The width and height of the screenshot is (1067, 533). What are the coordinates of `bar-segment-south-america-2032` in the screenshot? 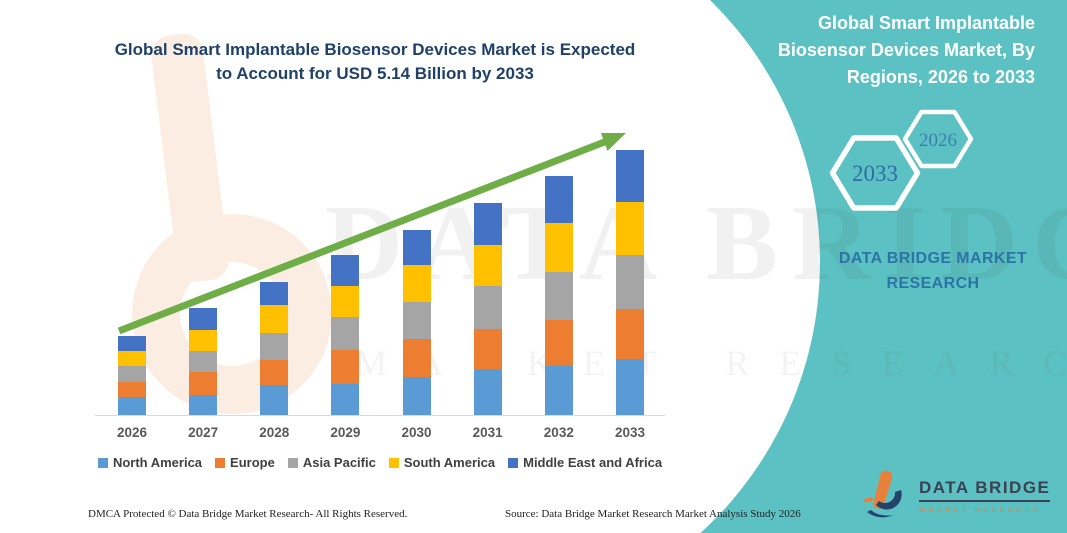 It's located at (558, 247).